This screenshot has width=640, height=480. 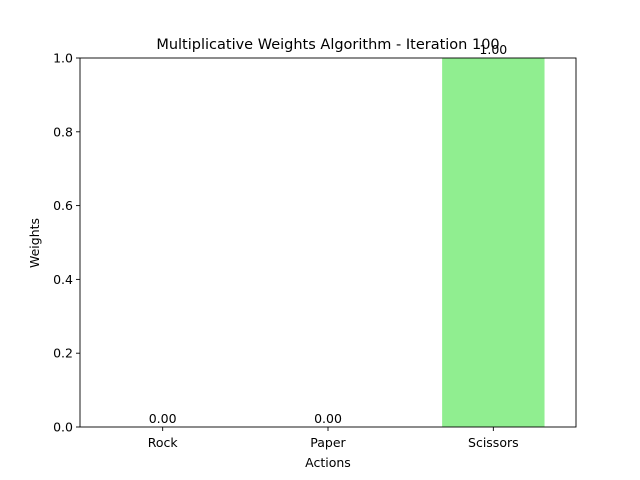 What do you see at coordinates (34, 243) in the screenshot?
I see `y-axis-label: Weights` at bounding box center [34, 243].